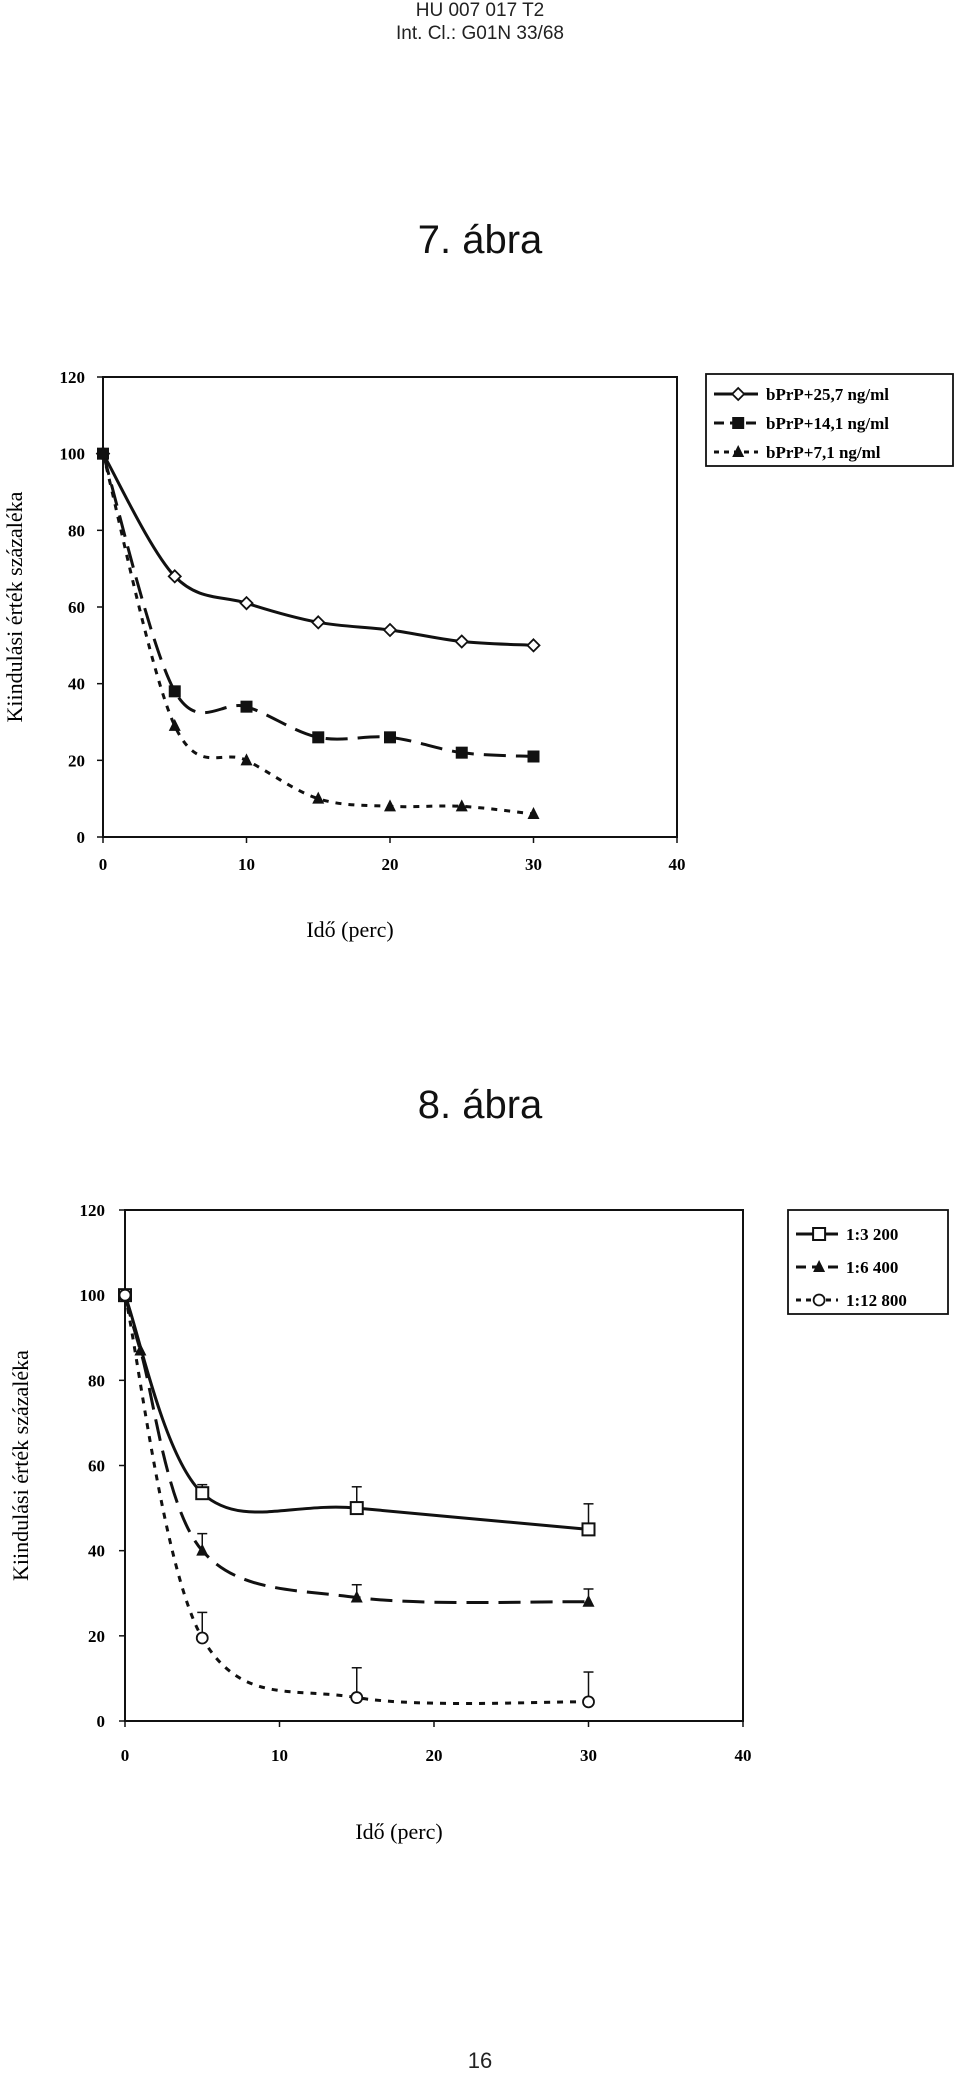 The height and width of the screenshot is (2087, 960). What do you see at coordinates (823, 452) in the screenshot?
I see `fig7-legend-label-3: bPrP+7,1 ng/ml` at bounding box center [823, 452].